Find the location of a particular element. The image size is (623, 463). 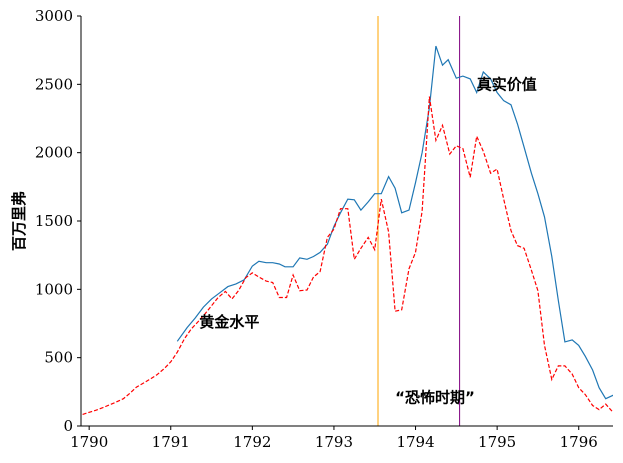

annotation-label_terror: “恐怖时期” is located at coordinates (435, 397).